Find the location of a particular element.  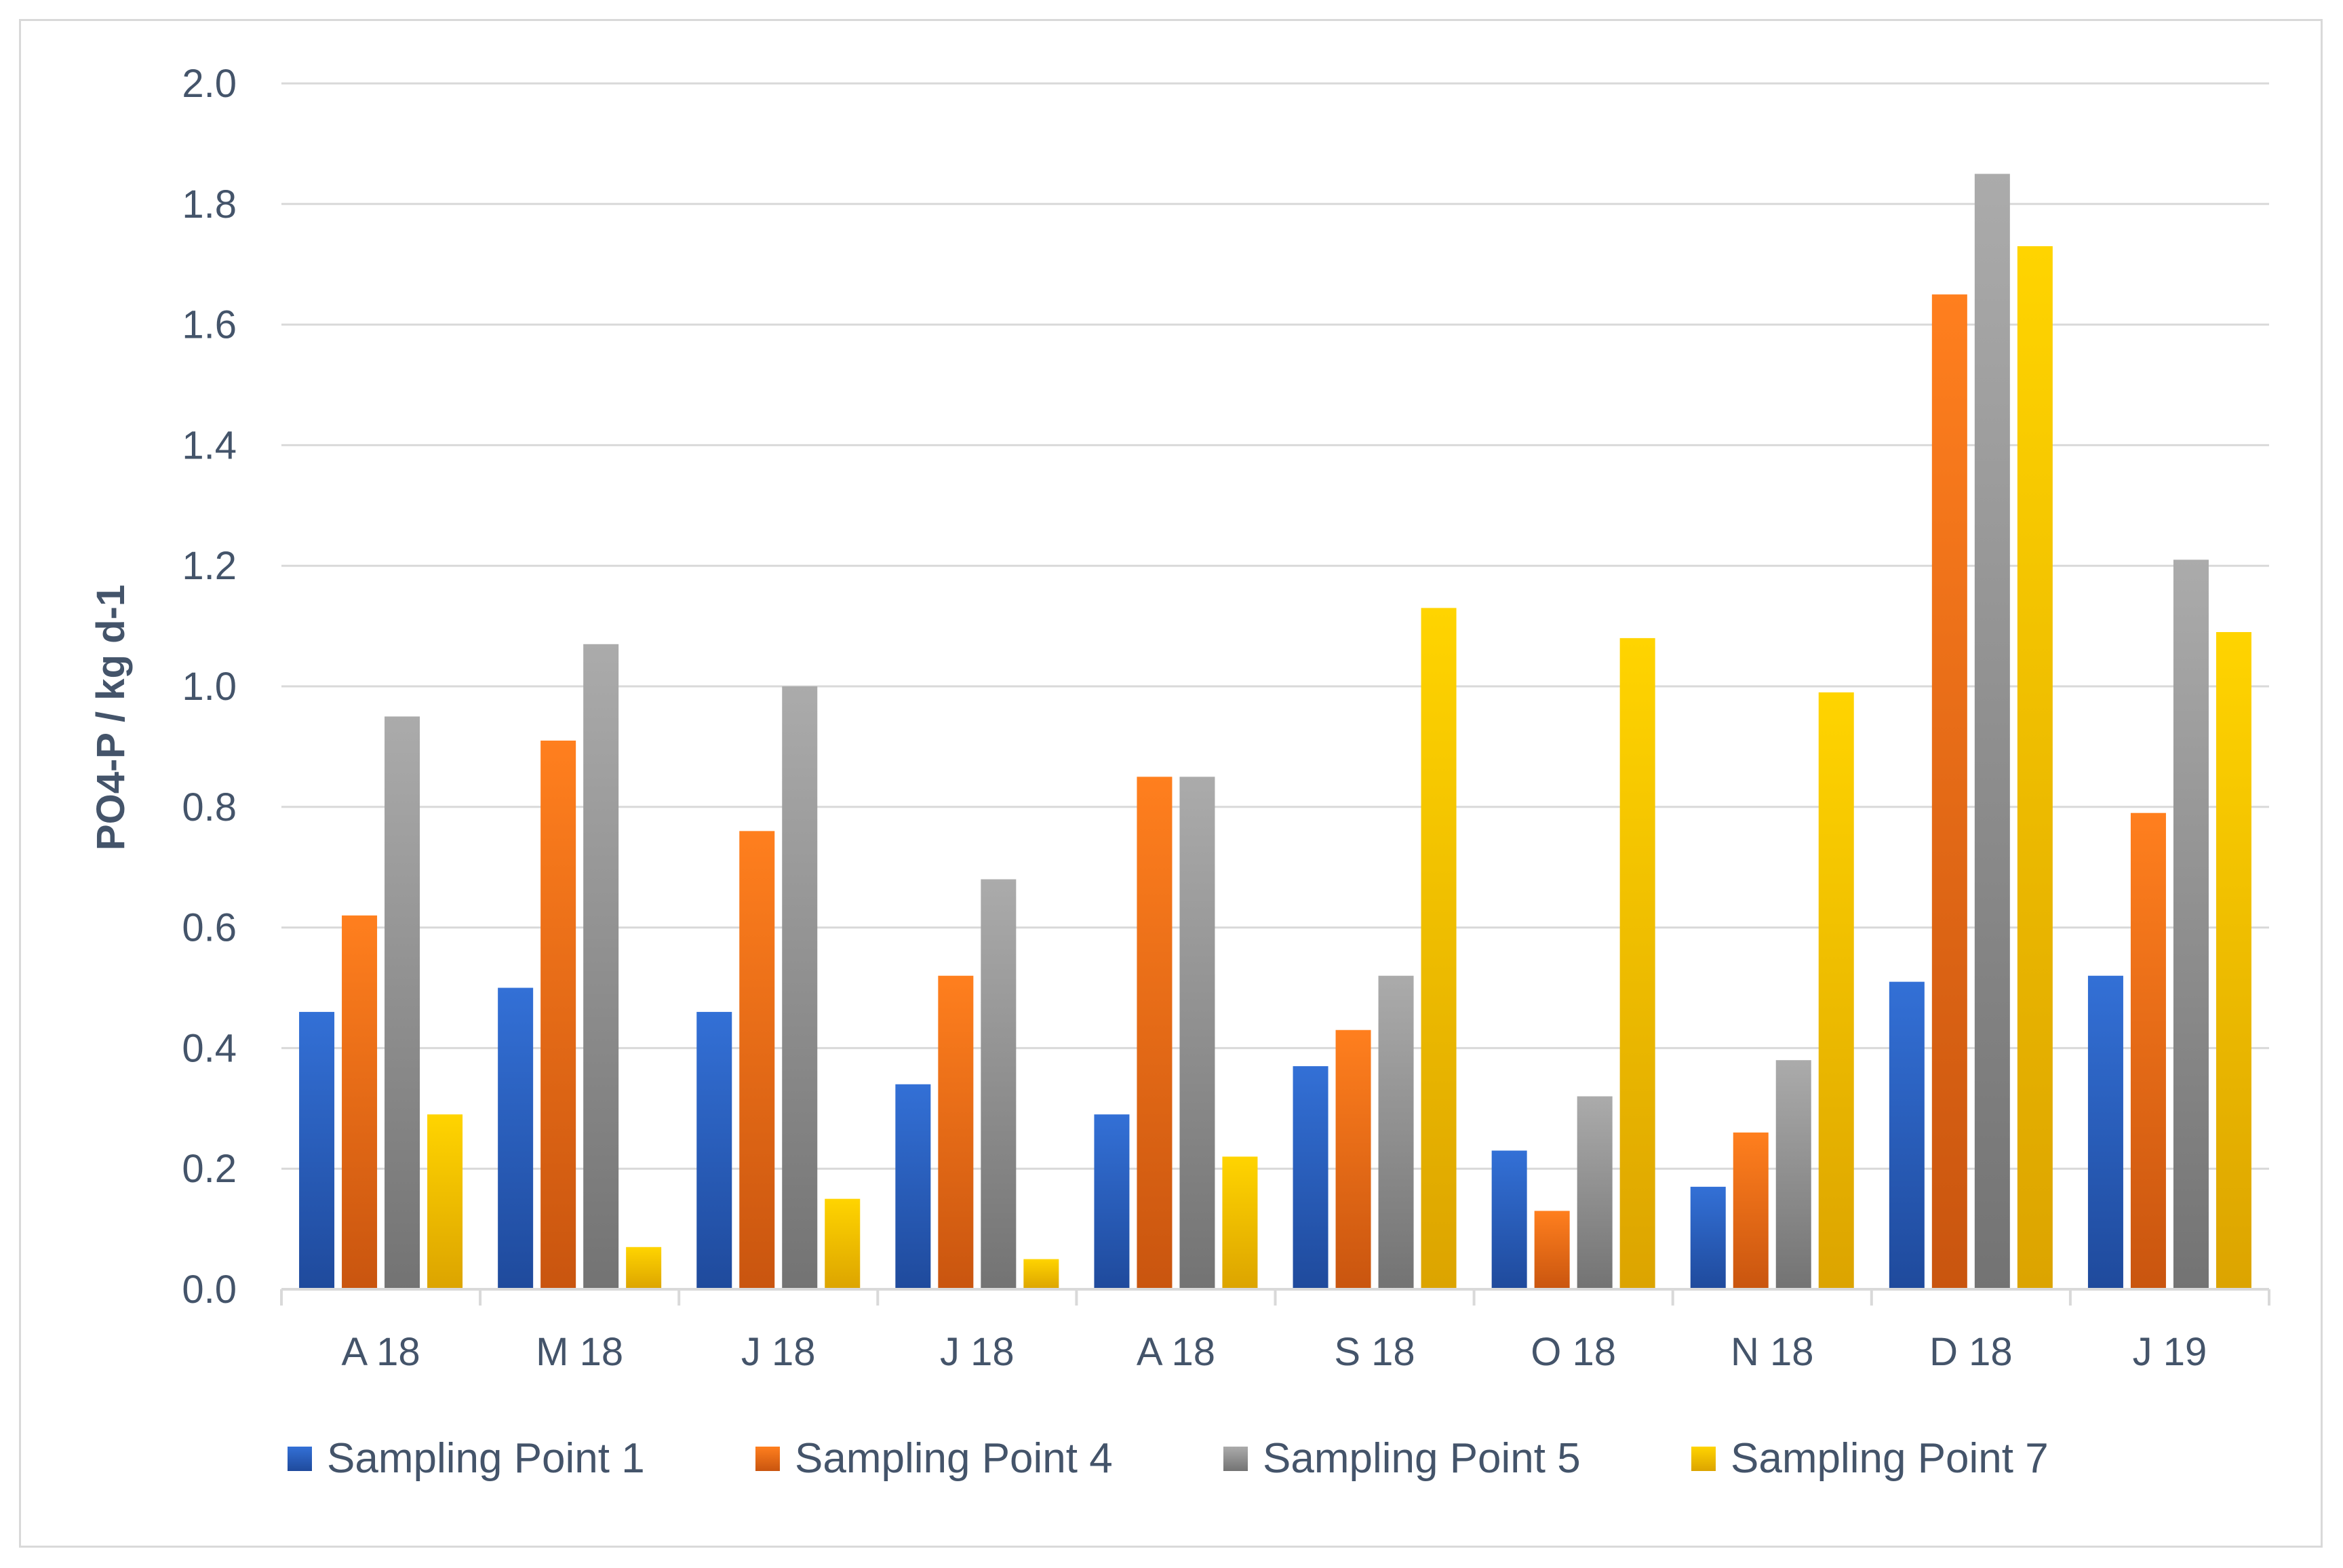

y-tick-labels: 0.0 0.2 0.4 0.6 0.8 1.0 1.2 1.4 1.6 1.8 2.0 is located at coordinates (210, 687).